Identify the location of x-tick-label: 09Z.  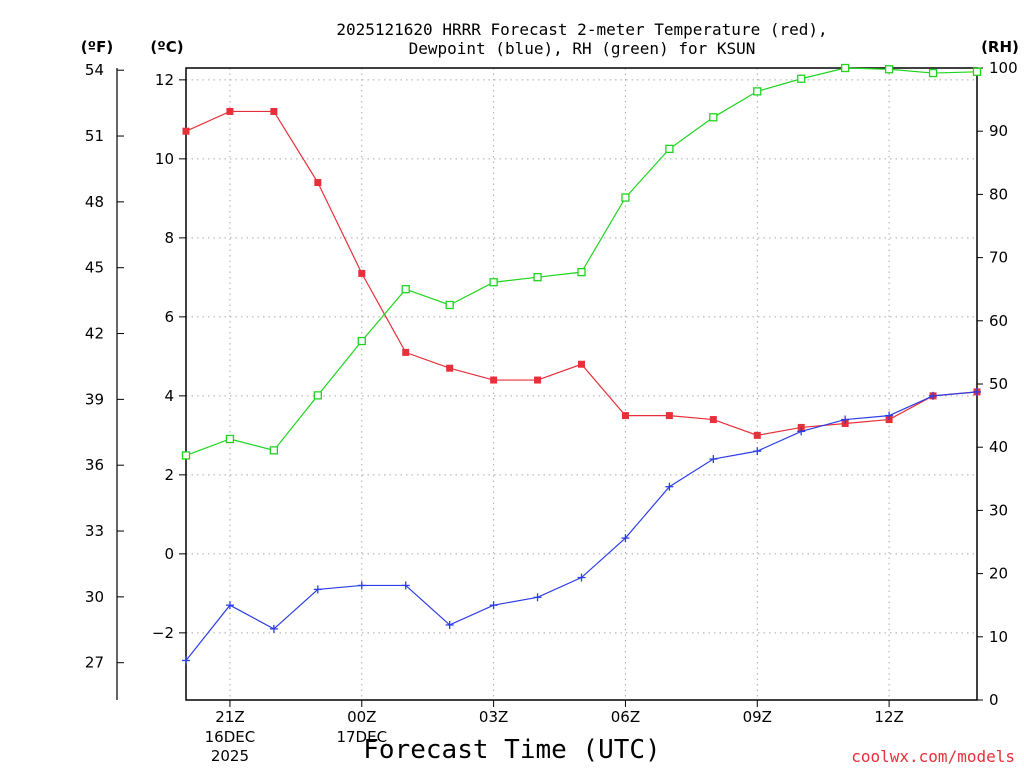
(757, 717).